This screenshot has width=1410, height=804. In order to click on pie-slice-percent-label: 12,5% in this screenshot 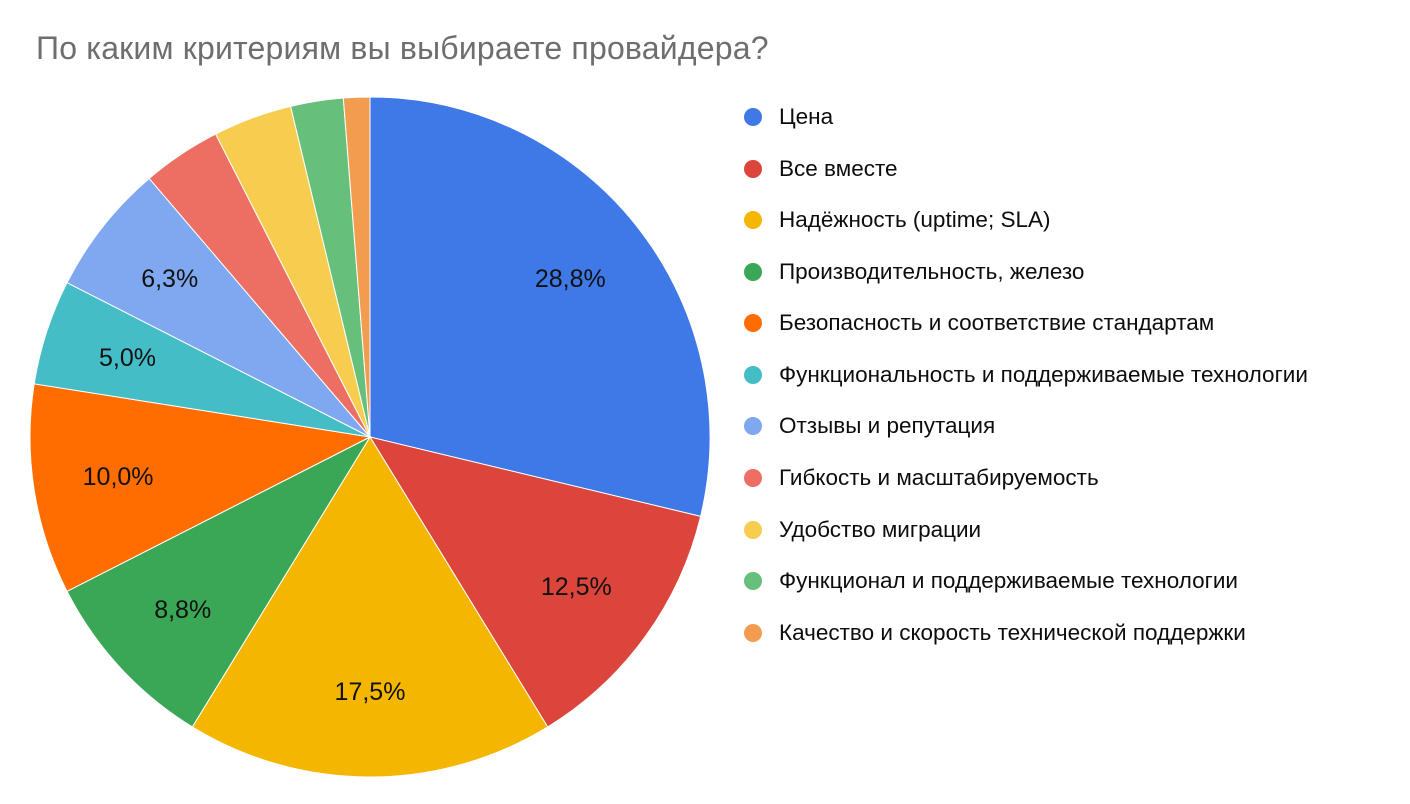, I will do `click(576, 587)`.